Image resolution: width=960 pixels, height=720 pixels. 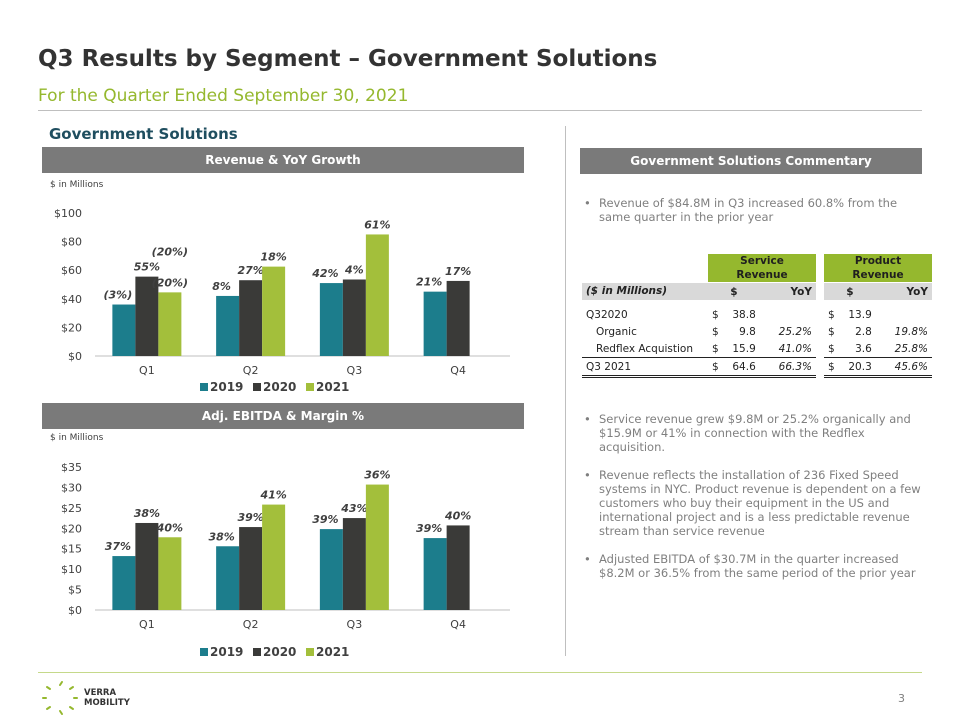 I want to click on data-label: 8%, so click(x=221, y=286).